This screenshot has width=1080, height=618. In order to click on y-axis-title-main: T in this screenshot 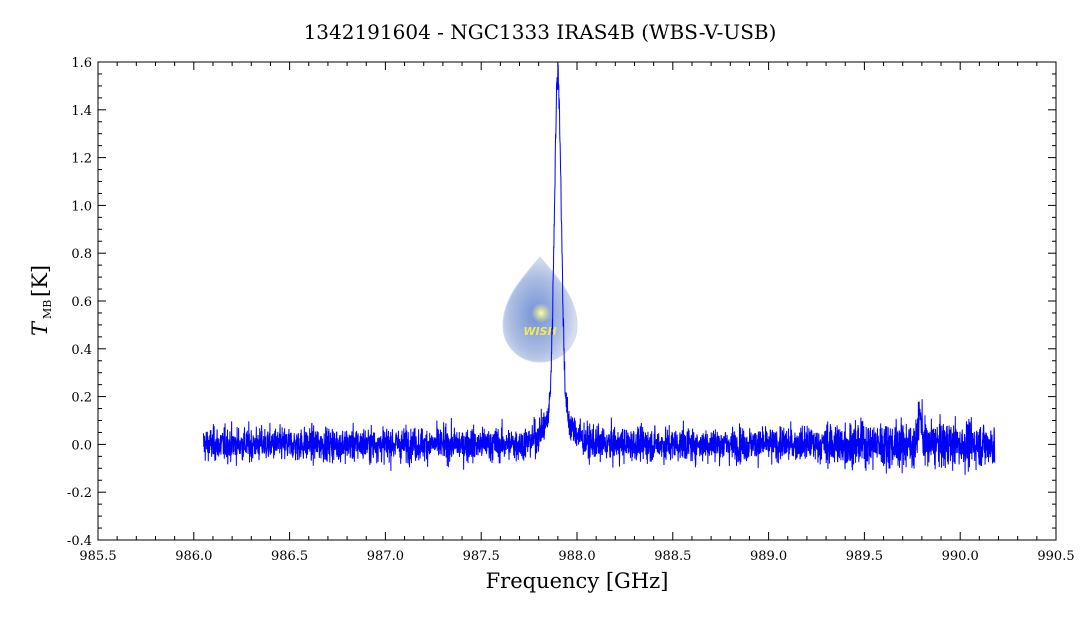, I will do `click(40, 328)`.